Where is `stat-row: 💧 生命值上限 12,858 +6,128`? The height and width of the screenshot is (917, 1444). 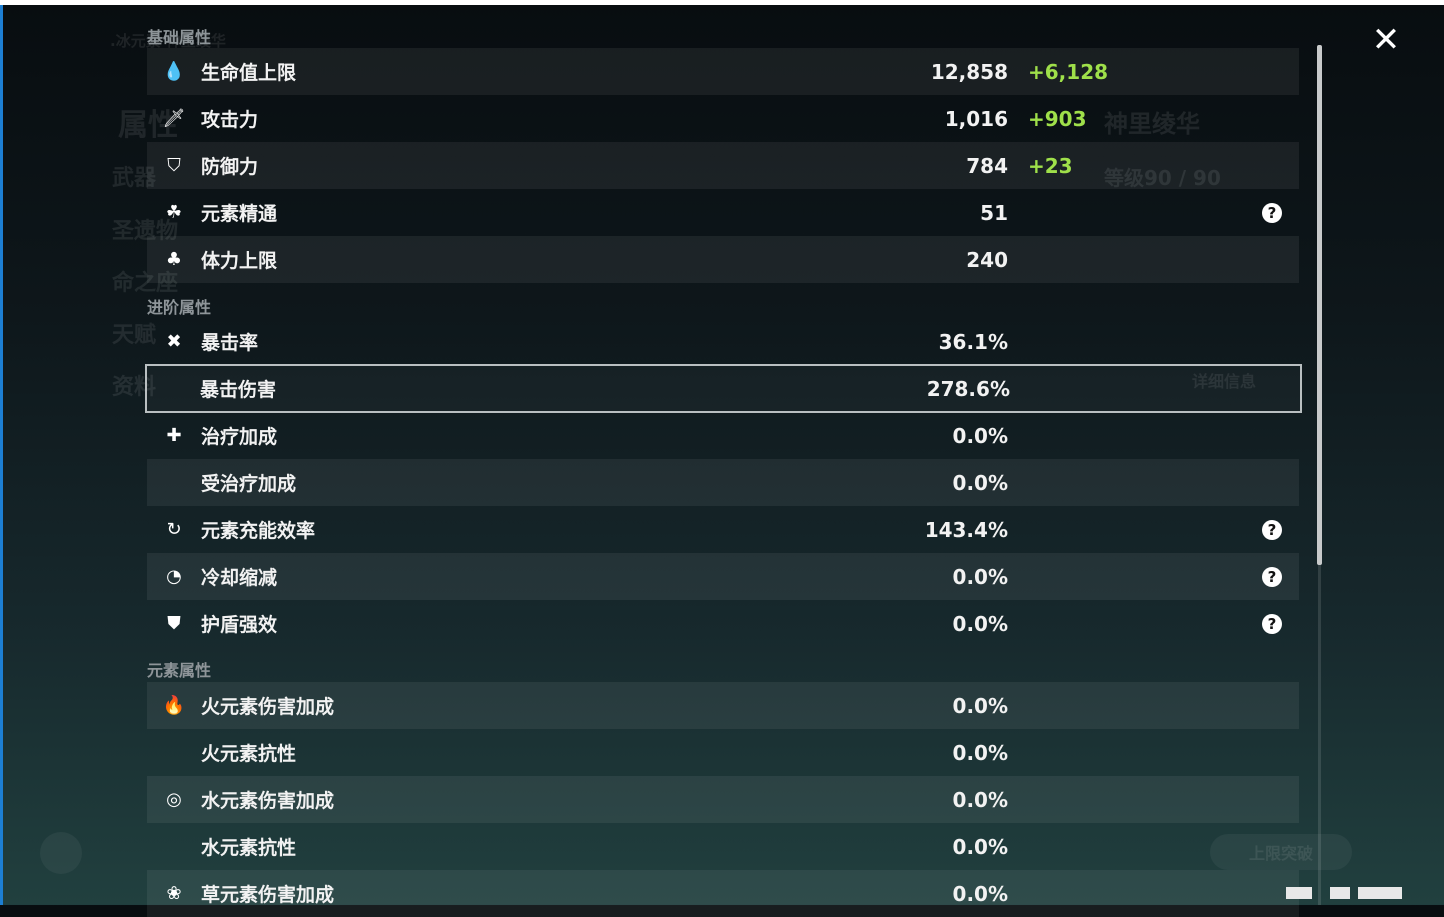
stat-row: 💧 生命值上限 12,858 +6,128 is located at coordinates (723, 71).